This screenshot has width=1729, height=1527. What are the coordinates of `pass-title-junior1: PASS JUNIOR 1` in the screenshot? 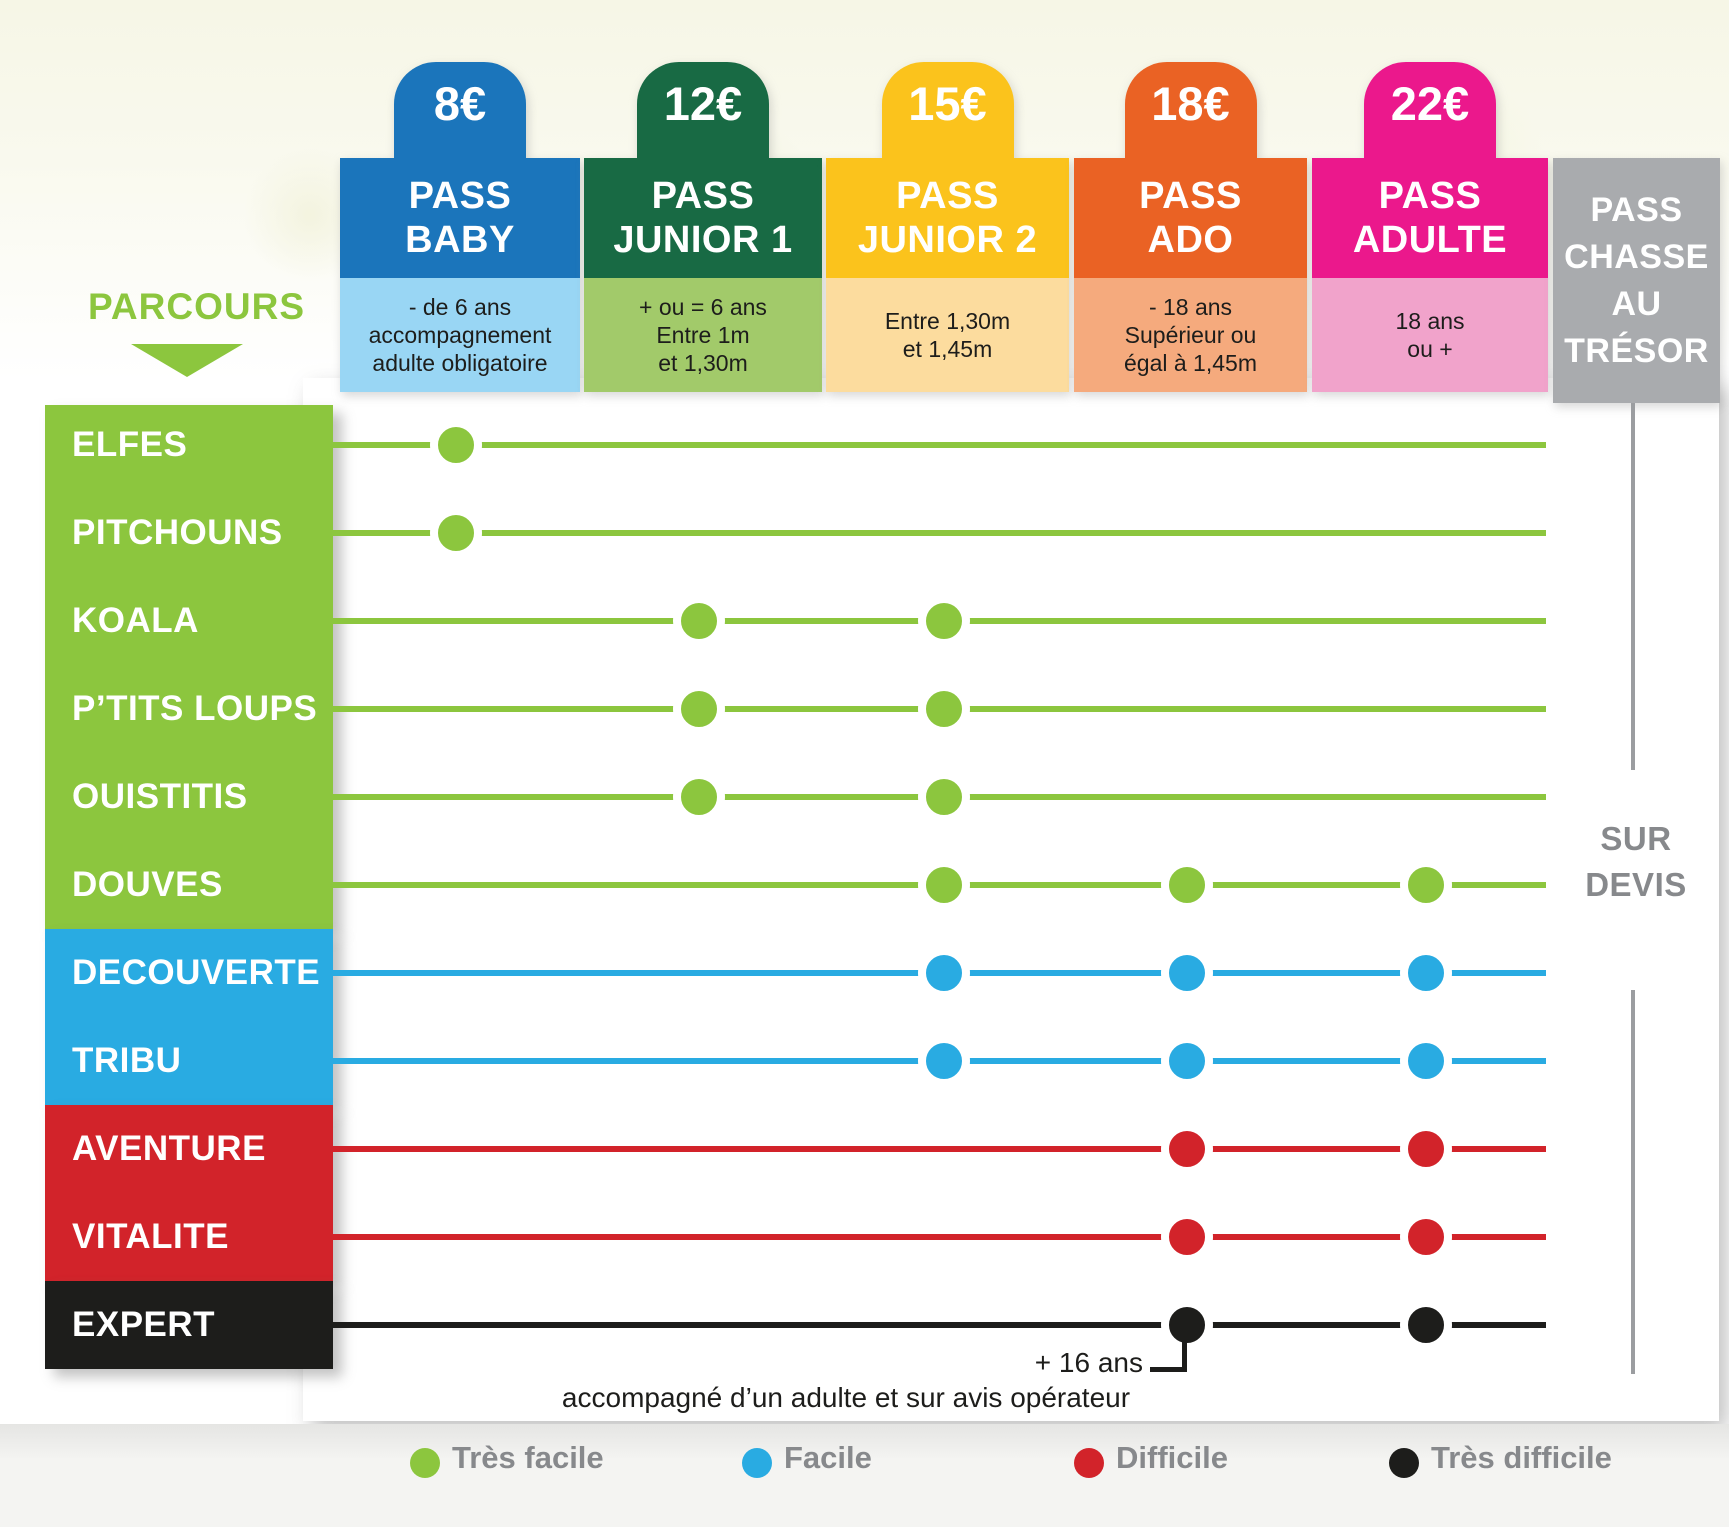 It's located at (703, 218).